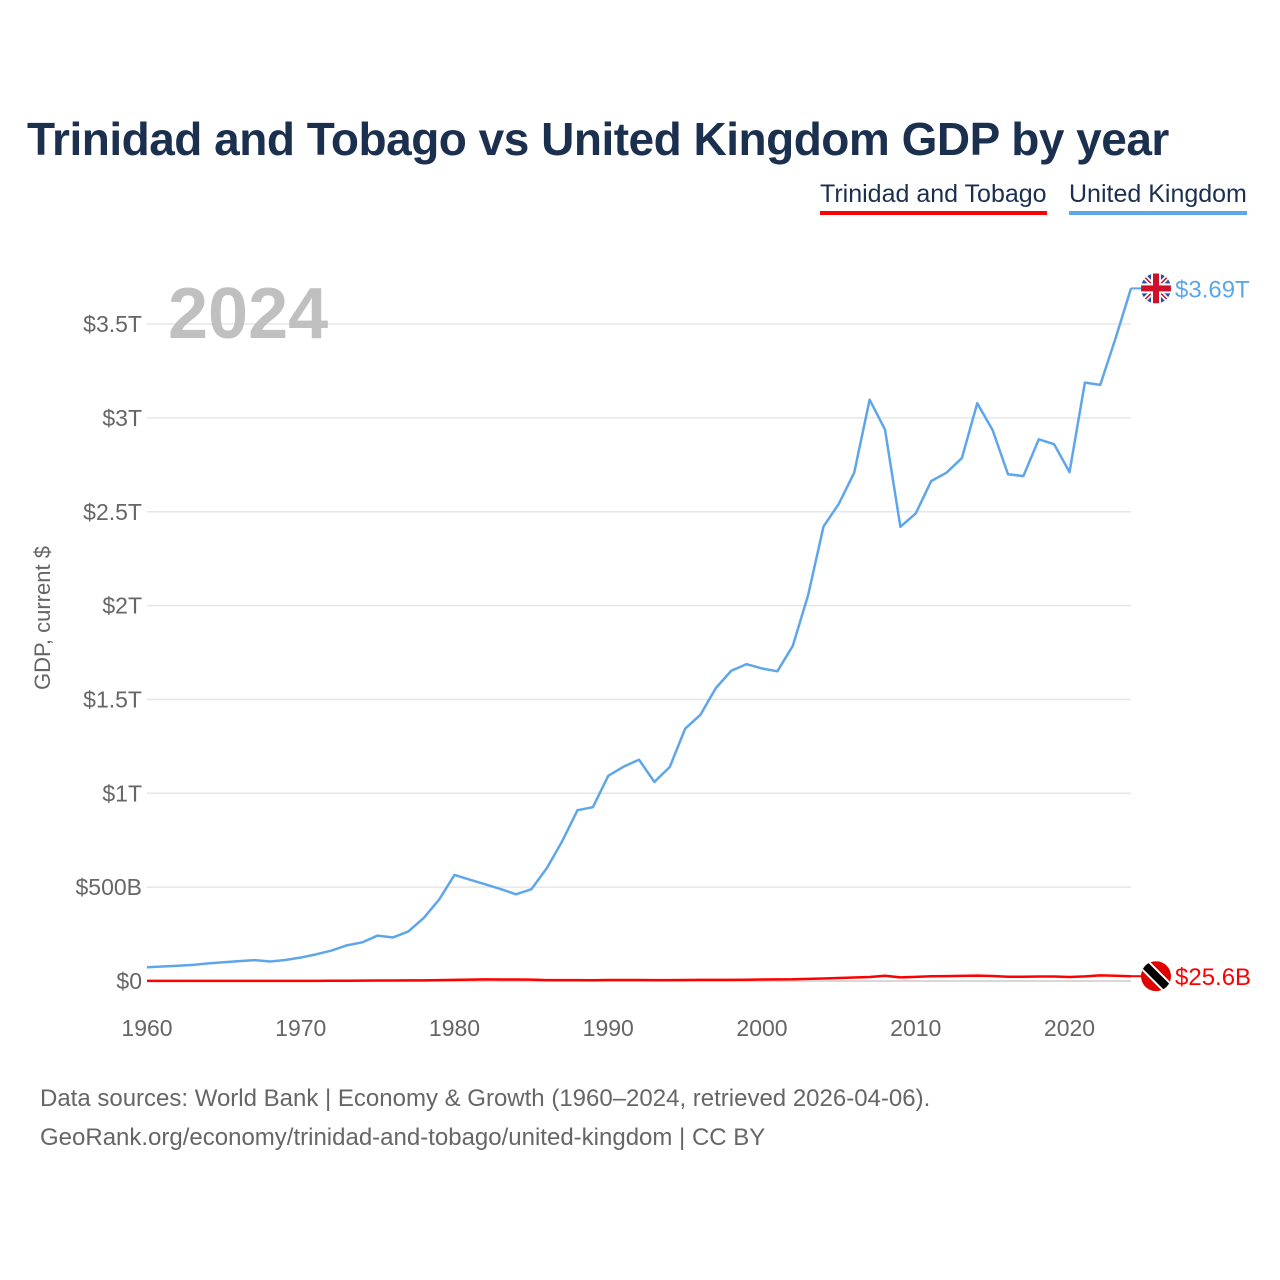 The image size is (1280, 1280). I want to click on year-watermark: 2024, so click(248, 314).